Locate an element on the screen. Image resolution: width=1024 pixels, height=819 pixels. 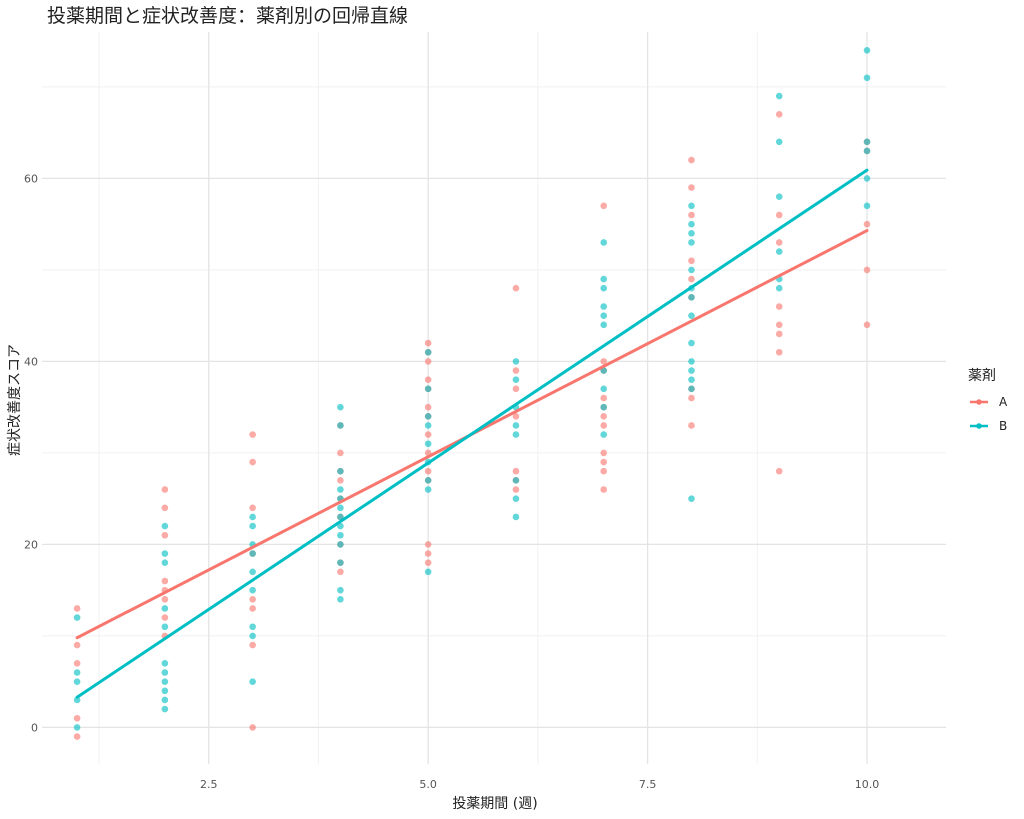
x-tick-label: 5.0 is located at coordinates (428, 784).